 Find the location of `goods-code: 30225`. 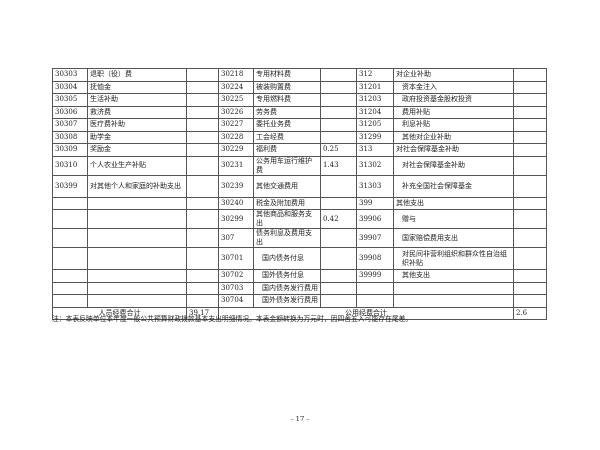

goods-code: 30225 is located at coordinates (236, 100).